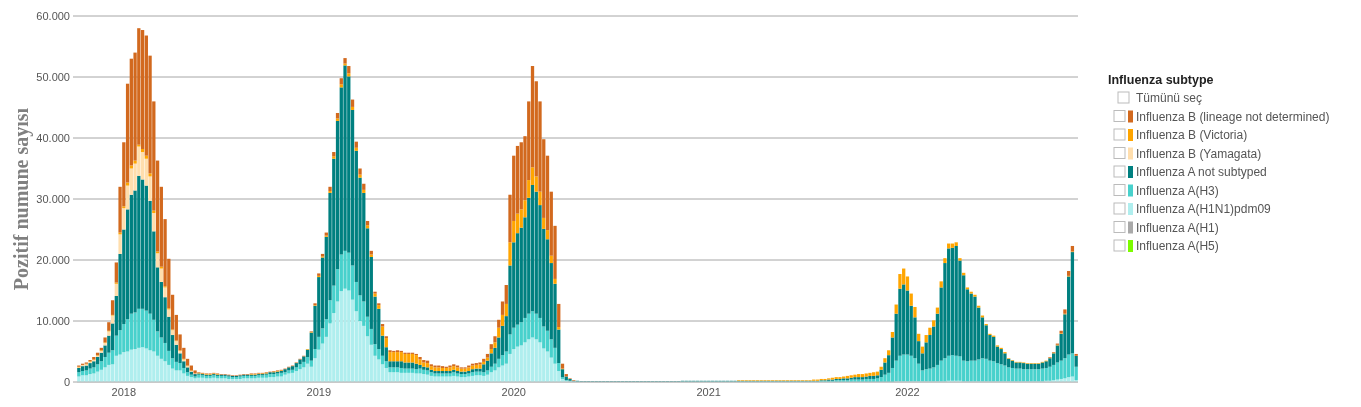  Describe the element at coordinates (53, 15) in the screenshot. I see `y-tick-label: 60.000` at that location.